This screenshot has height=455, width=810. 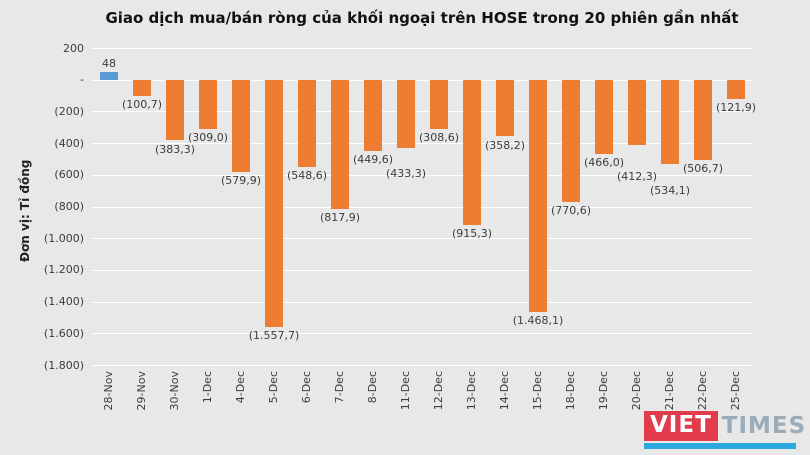 I want to click on bar-data-label: (534,1), so click(x=670, y=190).